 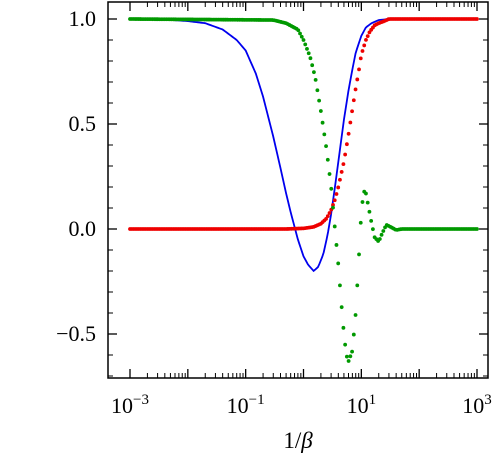 I want to click on x-tick-label: 10⁻¹, so click(x=246, y=405).